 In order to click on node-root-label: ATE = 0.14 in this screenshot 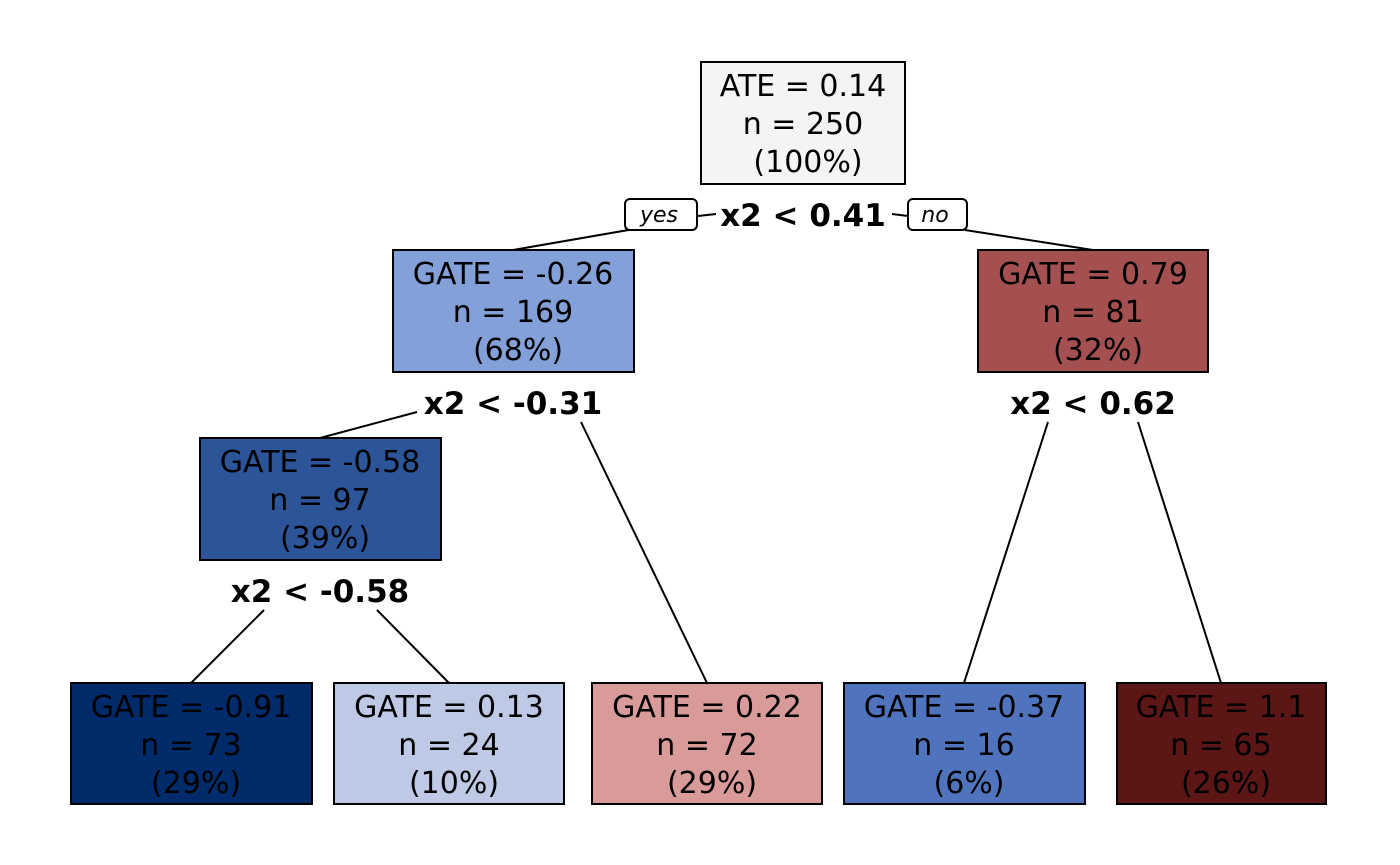, I will do `click(803, 86)`.